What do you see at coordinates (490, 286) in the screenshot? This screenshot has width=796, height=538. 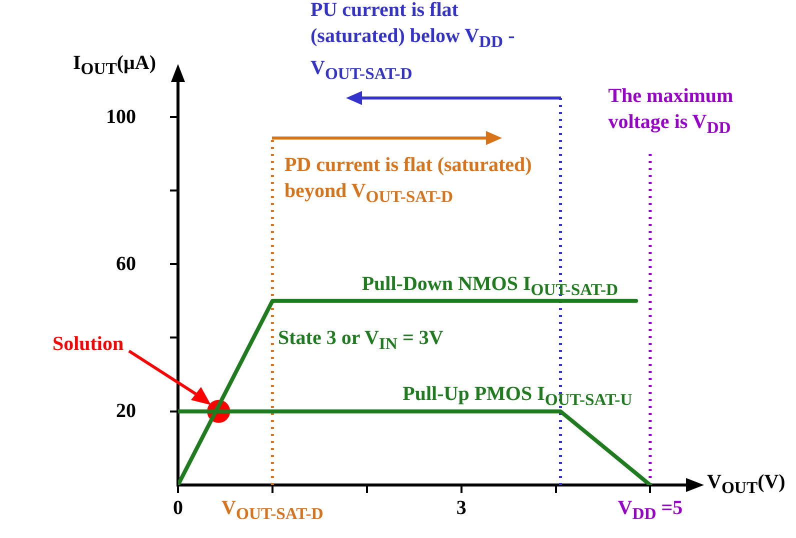 I see `series-label: Pull-Down NMOS I$_{OUT-SAT-D}$` at bounding box center [490, 286].